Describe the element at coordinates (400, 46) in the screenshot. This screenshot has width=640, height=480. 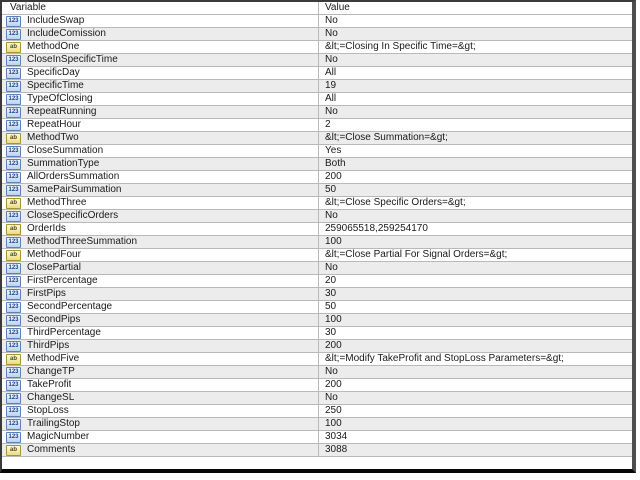
I see `variable-value: &lt;=Closing In Specific Time=&gt;` at that location.